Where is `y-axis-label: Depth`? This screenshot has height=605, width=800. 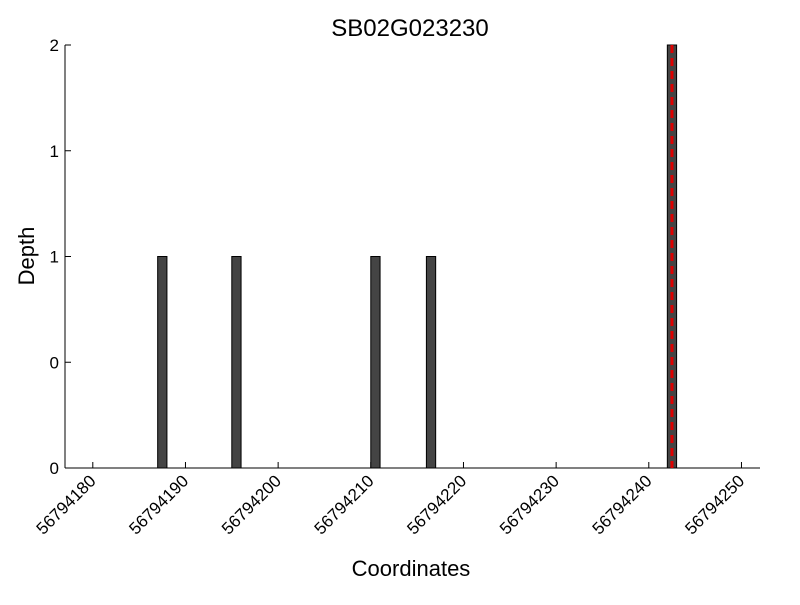
y-axis-label: Depth is located at coordinates (26, 256).